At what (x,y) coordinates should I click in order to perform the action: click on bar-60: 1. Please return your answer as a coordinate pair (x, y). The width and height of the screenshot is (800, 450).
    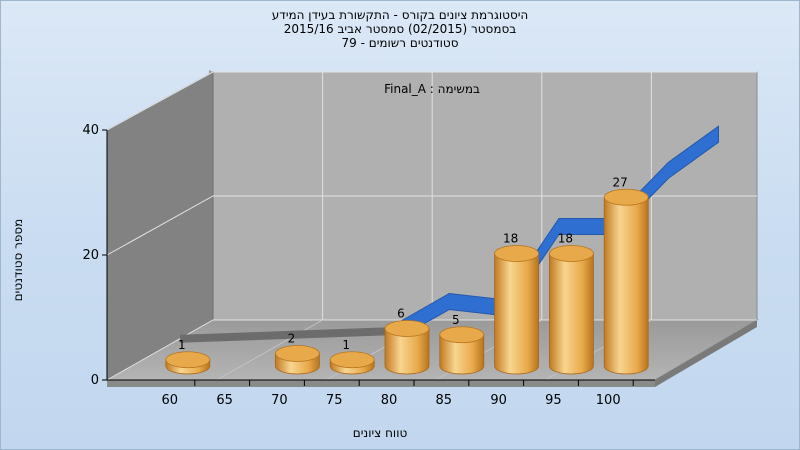
    Looking at the image, I should click on (188, 356).